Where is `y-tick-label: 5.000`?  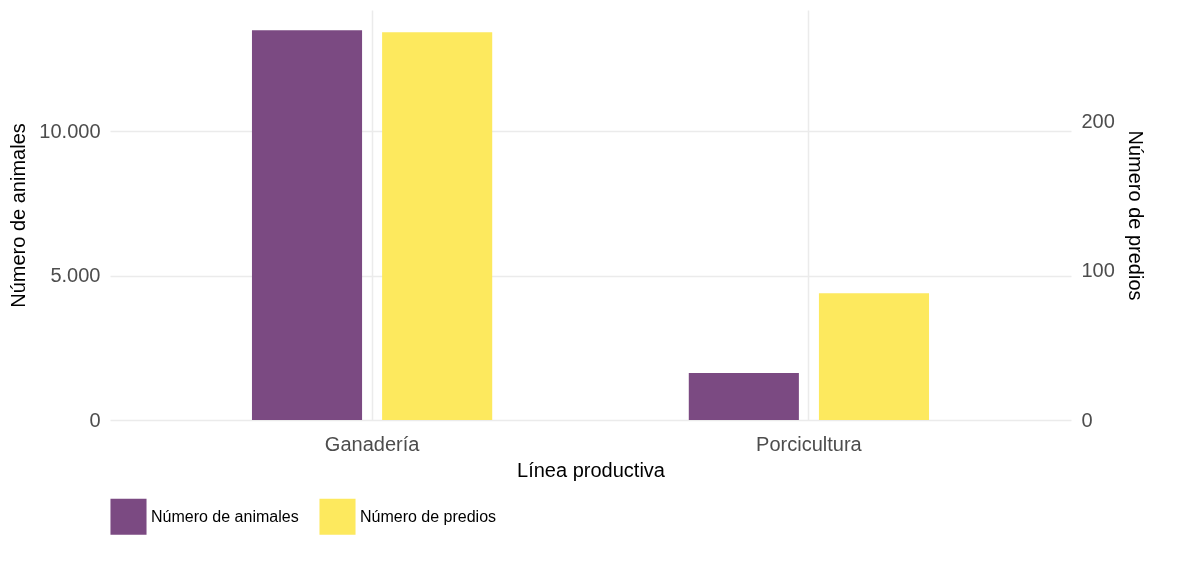 y-tick-label: 5.000 is located at coordinates (75, 275).